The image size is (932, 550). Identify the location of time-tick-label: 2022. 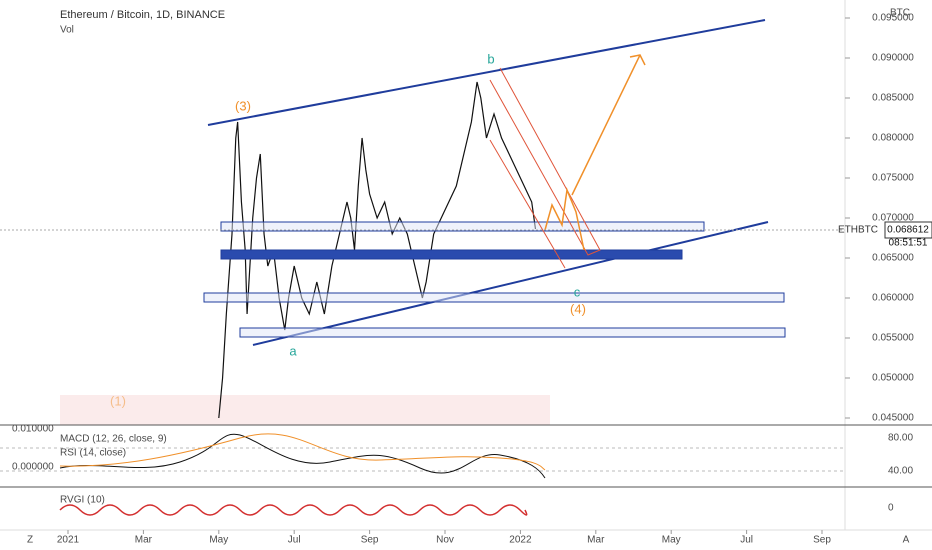
(520, 540).